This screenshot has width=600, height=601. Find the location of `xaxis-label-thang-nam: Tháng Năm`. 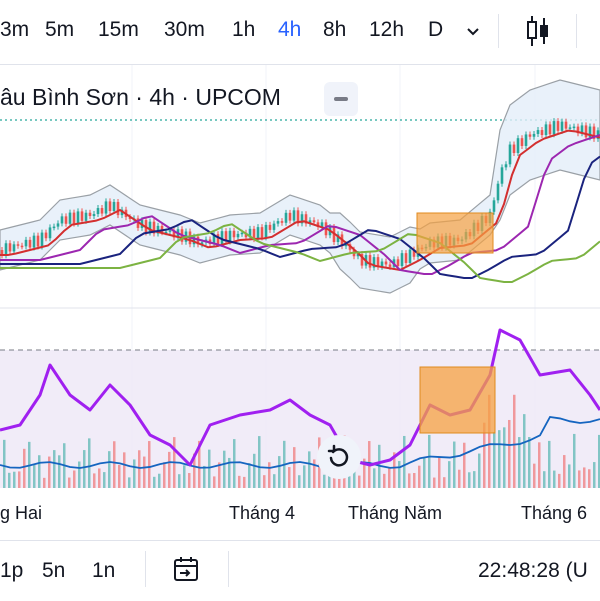

xaxis-label-thang-nam: Tháng Năm is located at coordinates (395, 513).